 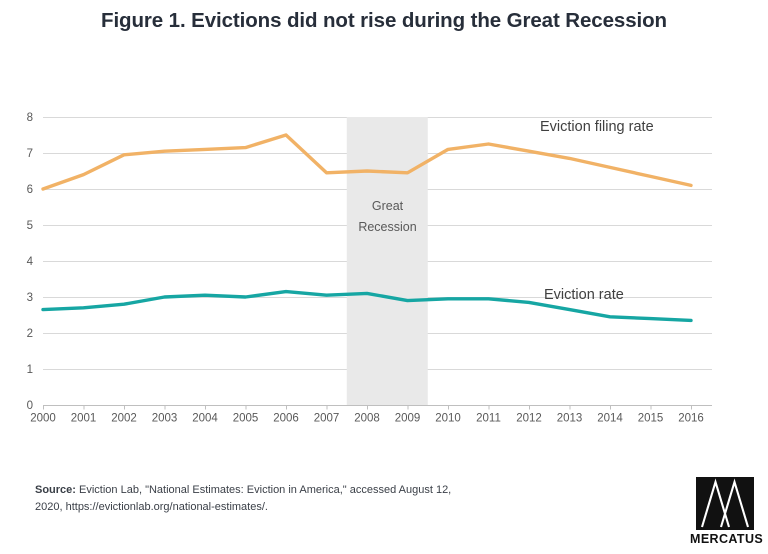 What do you see at coordinates (691, 419) in the screenshot?
I see `x-tick-label: 2016` at bounding box center [691, 419].